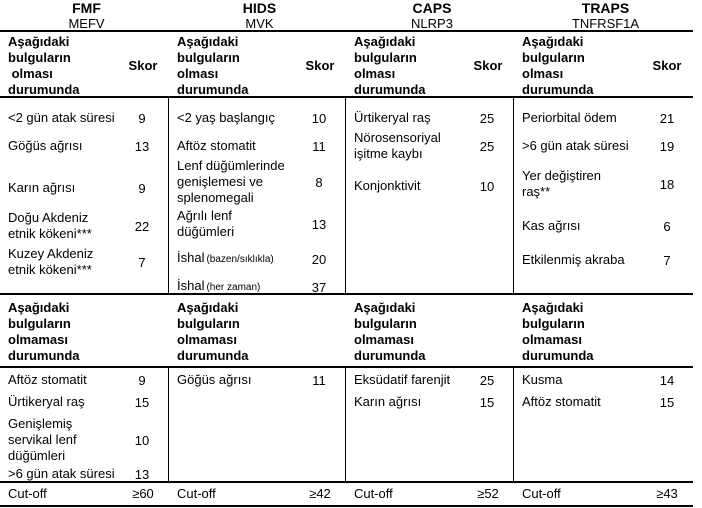  Describe the element at coordinates (487, 146) in the screenshot. I see `criterion-score: 25` at that location.